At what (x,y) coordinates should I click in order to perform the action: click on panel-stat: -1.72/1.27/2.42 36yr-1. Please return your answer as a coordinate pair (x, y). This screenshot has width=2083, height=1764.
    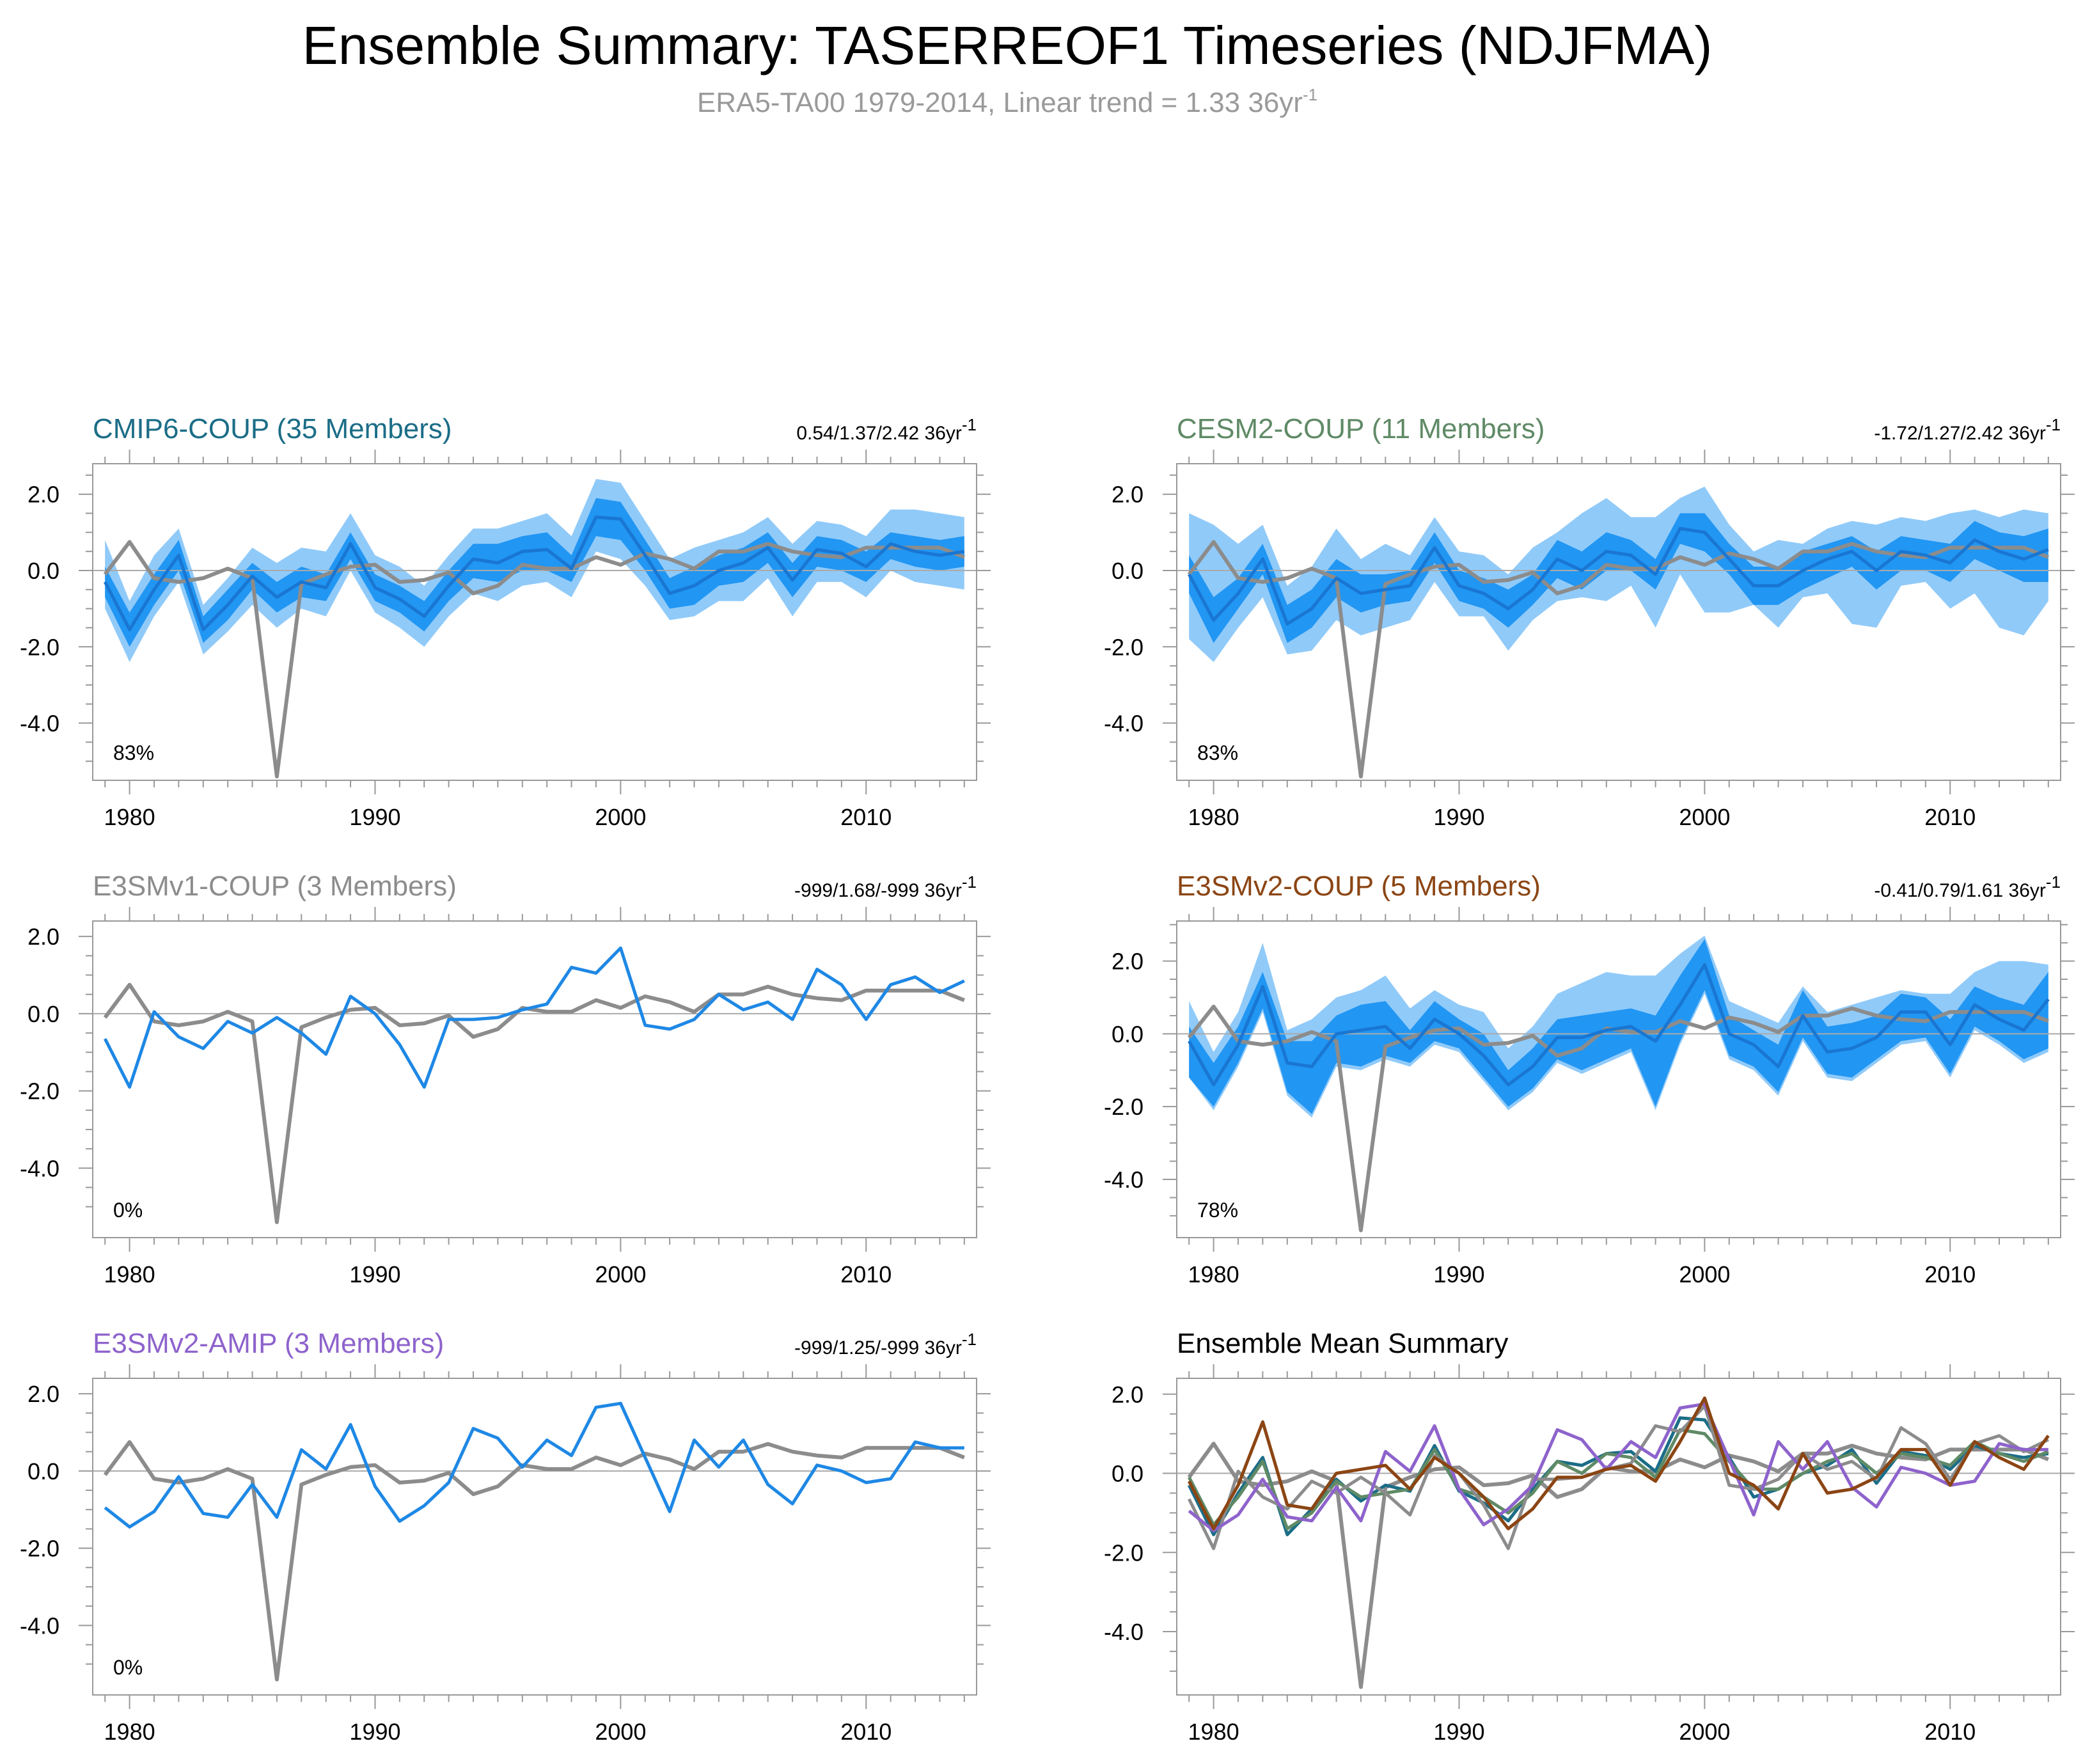
    Looking at the image, I should click on (1967, 430).